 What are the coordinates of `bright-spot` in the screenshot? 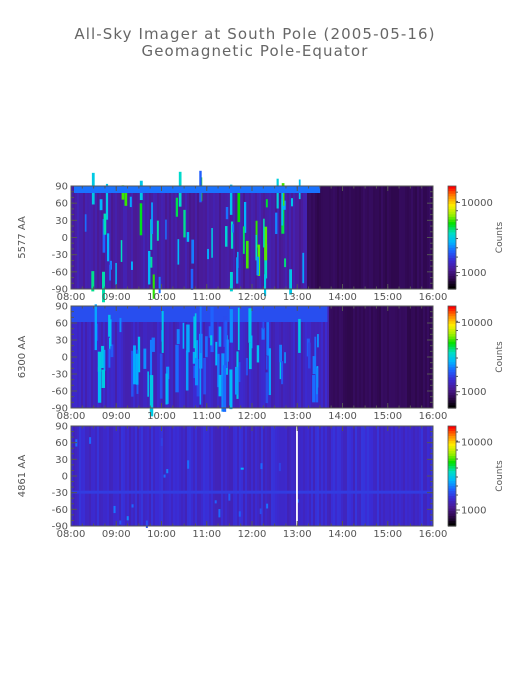 It's located at (242, 468).